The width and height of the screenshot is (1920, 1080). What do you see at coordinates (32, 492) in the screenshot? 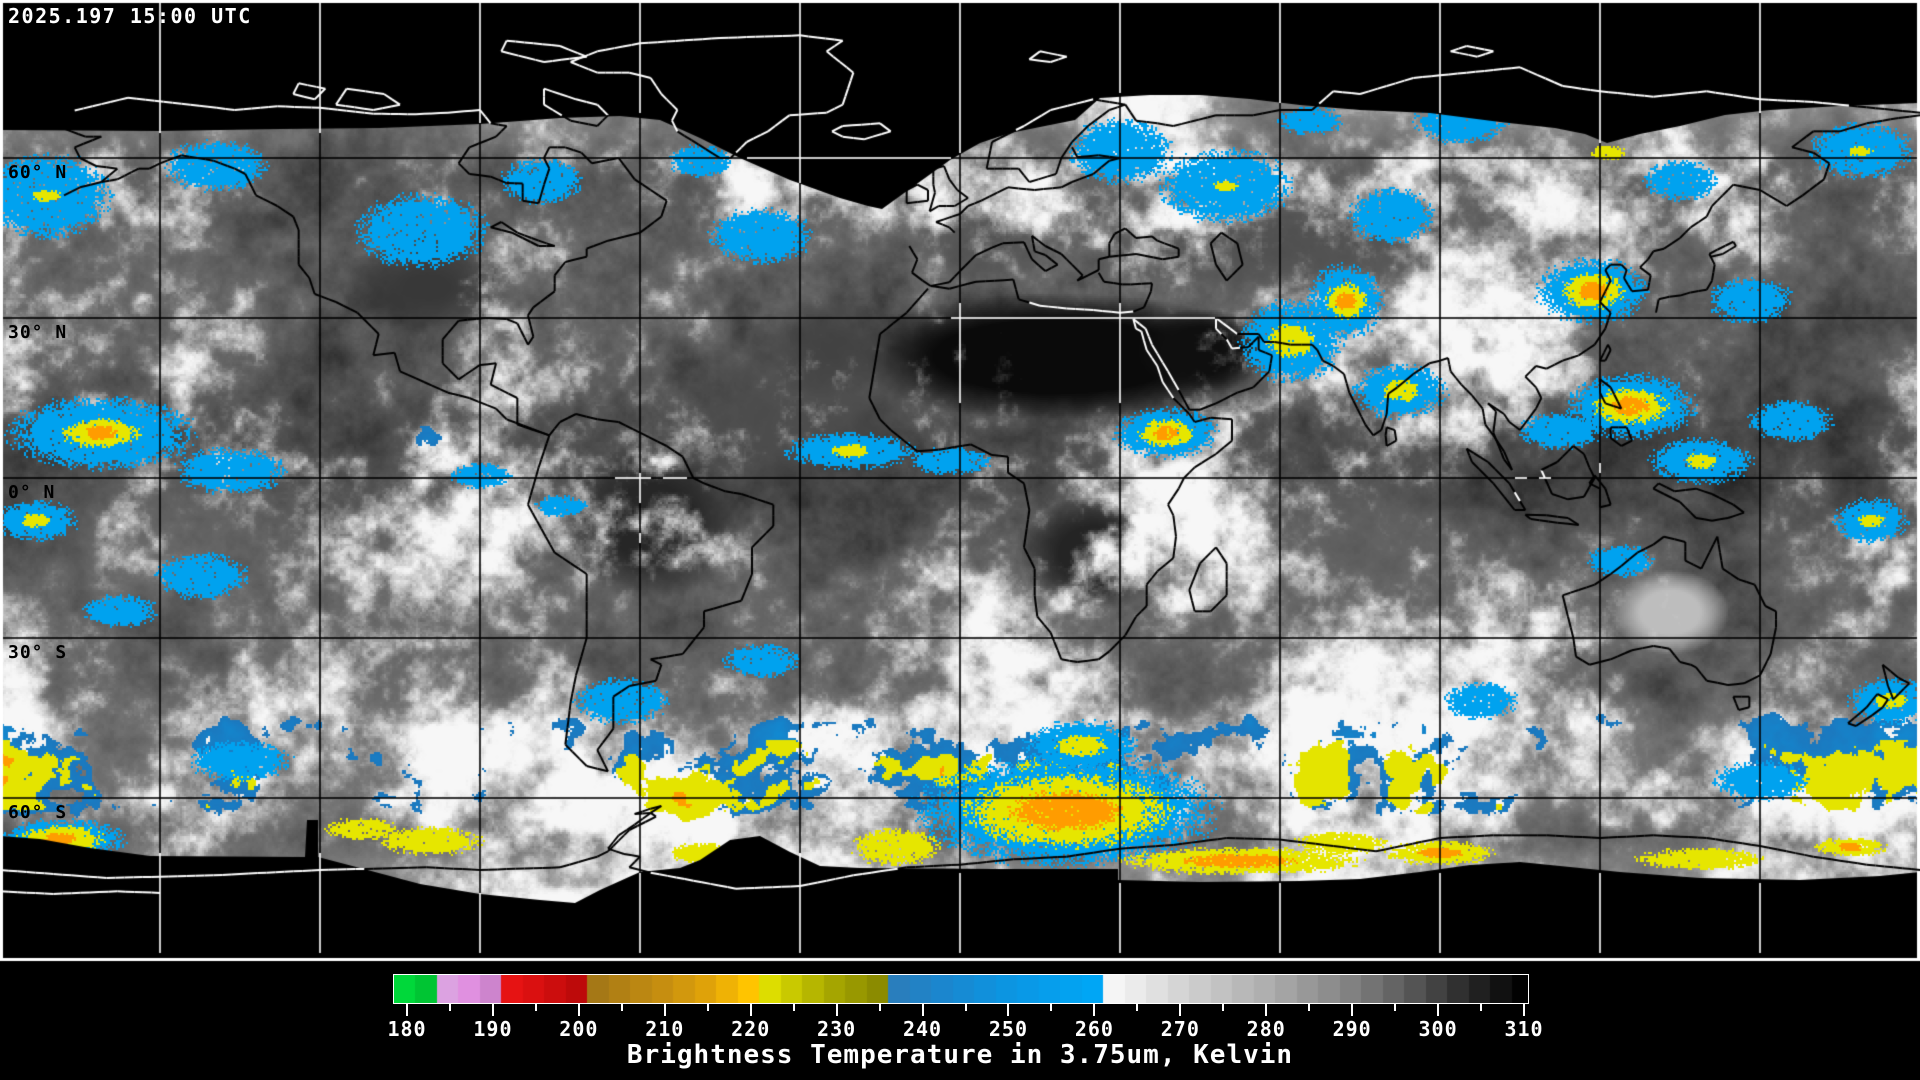
I see `latitude-label: 0° N` at bounding box center [32, 492].